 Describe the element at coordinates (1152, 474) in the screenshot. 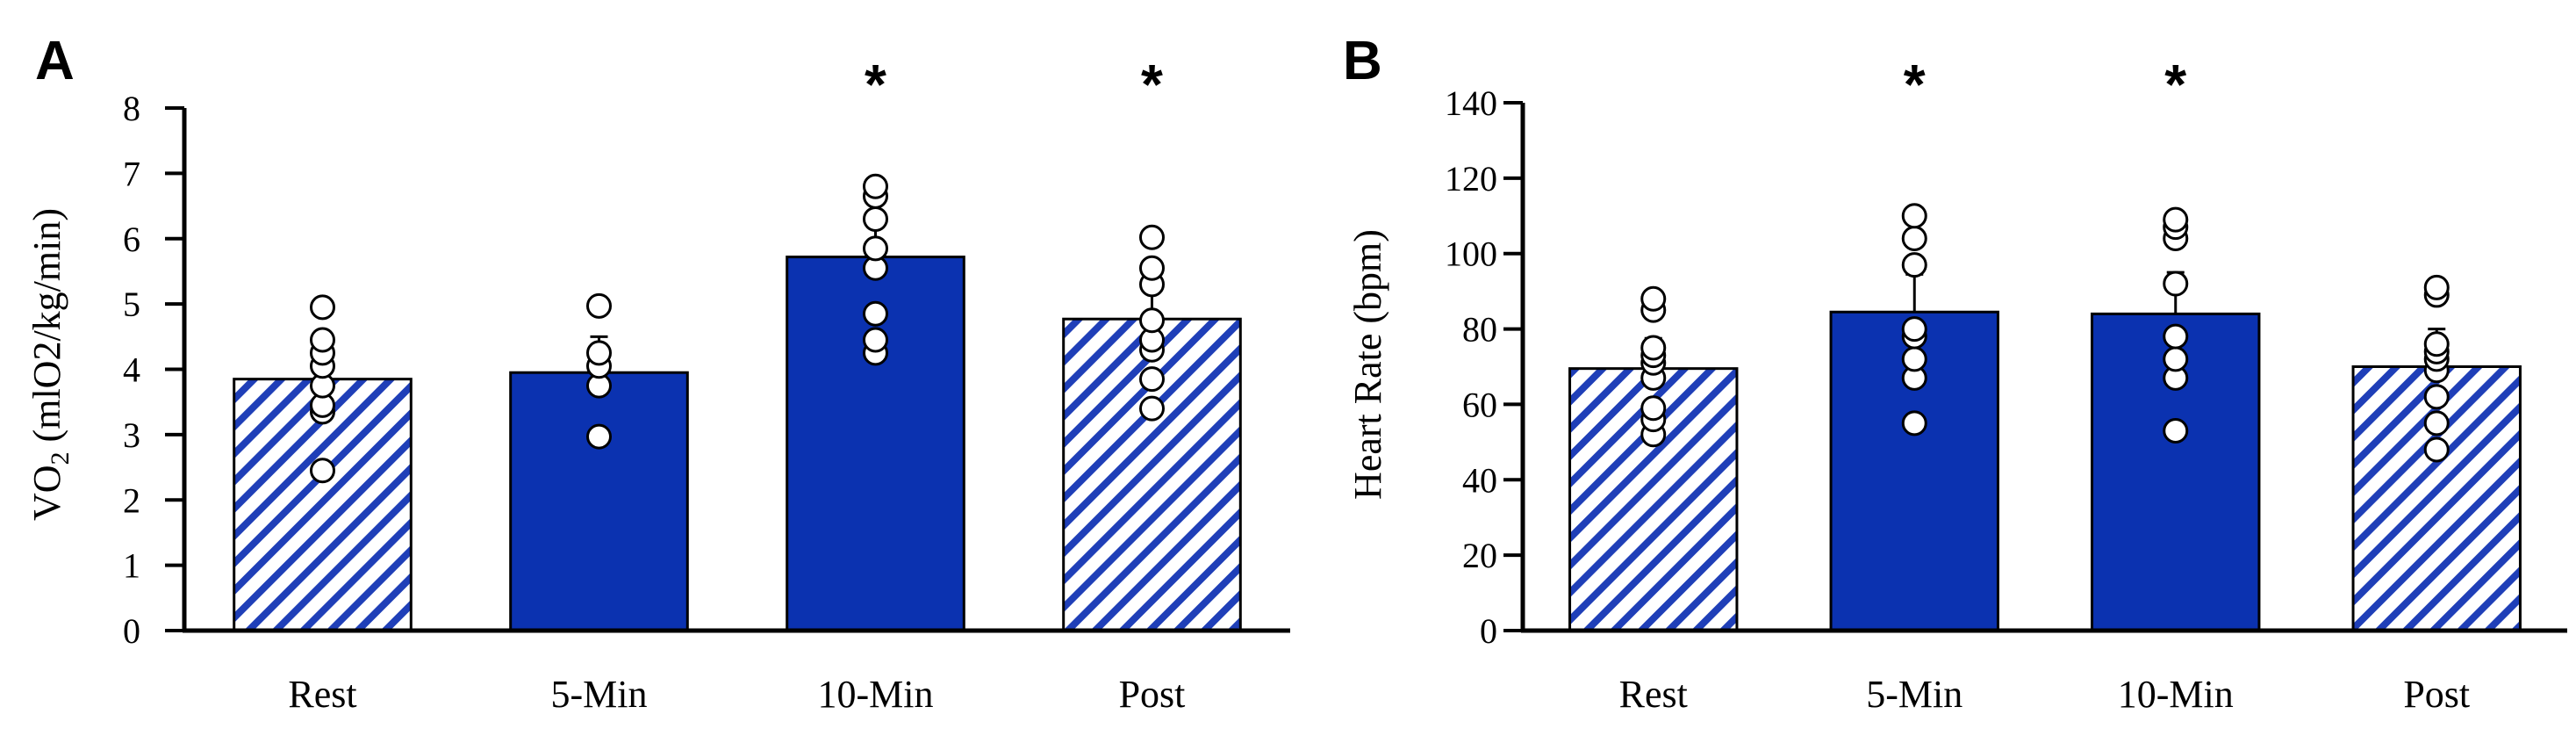

I see `panel-a-bar-post` at that location.